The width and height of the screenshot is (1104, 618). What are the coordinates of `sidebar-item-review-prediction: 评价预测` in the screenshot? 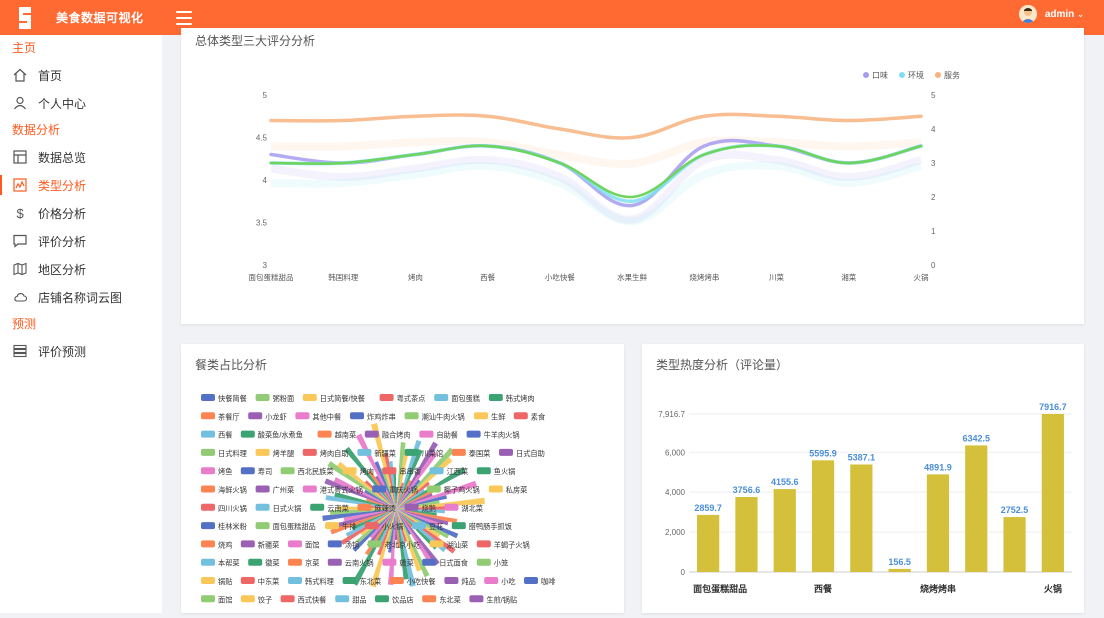 It's located at (81, 351).